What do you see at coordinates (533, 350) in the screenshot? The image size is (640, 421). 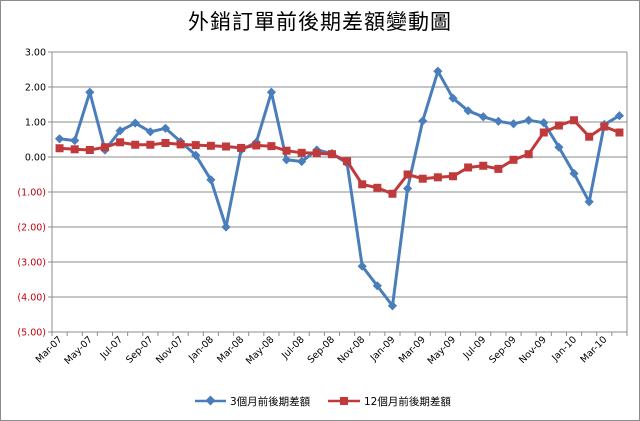 I see `x-tick-label: Nov-09` at bounding box center [533, 350].